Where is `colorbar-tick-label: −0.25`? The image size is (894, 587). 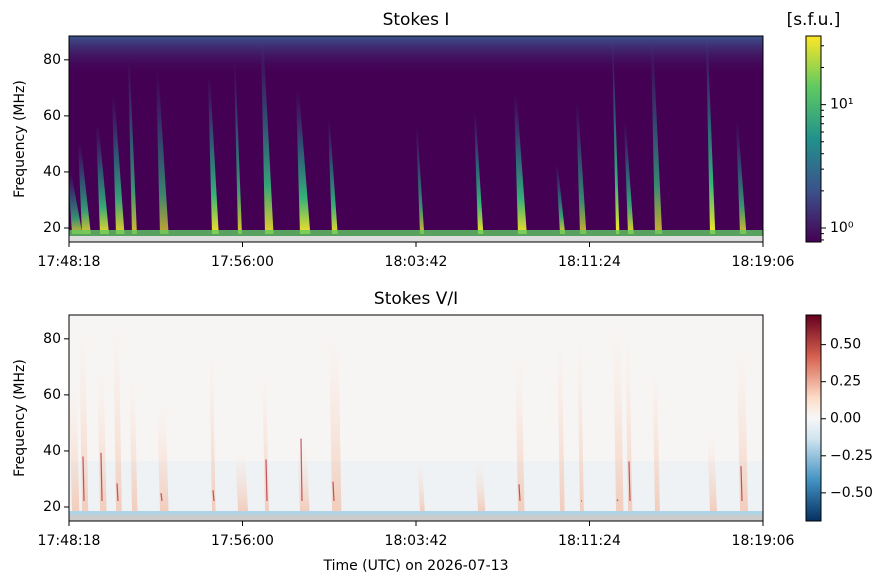
colorbar-tick-label: −0.25 is located at coordinates (851, 456).